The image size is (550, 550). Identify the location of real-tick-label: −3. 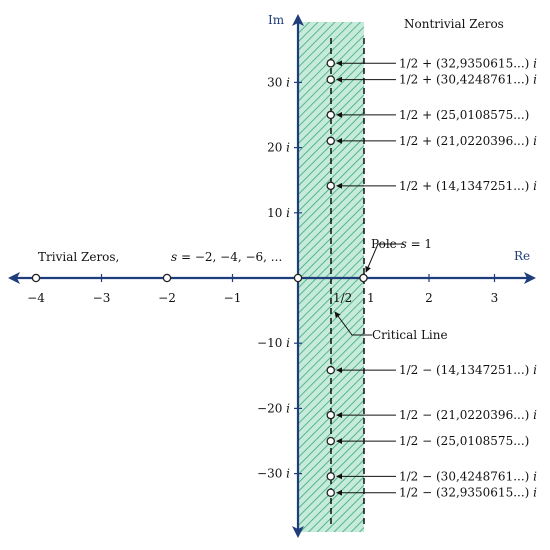
(102, 298).